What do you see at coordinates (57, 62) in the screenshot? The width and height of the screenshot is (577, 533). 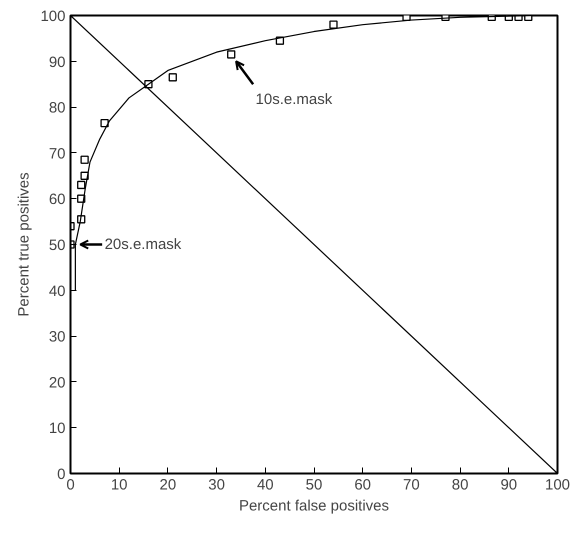 I see `y-tick-label: 90` at bounding box center [57, 62].